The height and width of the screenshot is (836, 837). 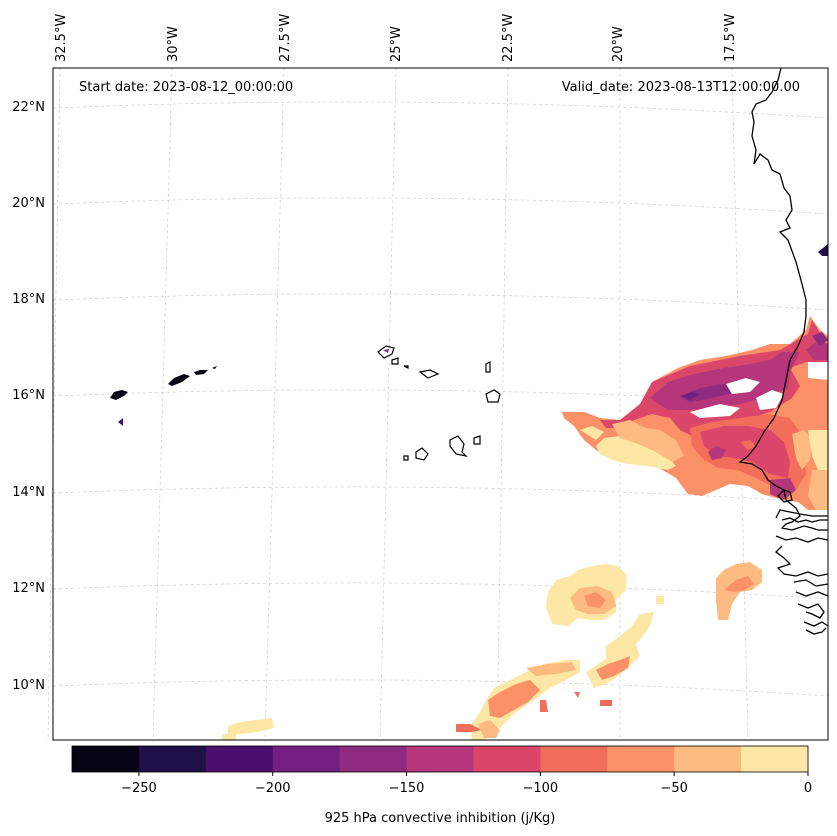 I want to click on valid-date-label: Valid_date: 2023-08-13T12:00:00.00, so click(x=681, y=87).